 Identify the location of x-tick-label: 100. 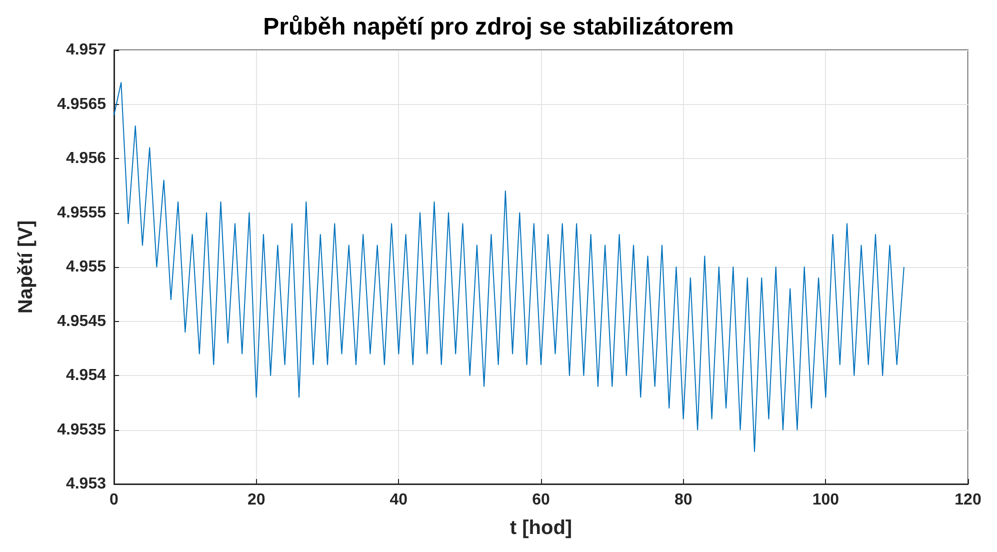
(826, 500).